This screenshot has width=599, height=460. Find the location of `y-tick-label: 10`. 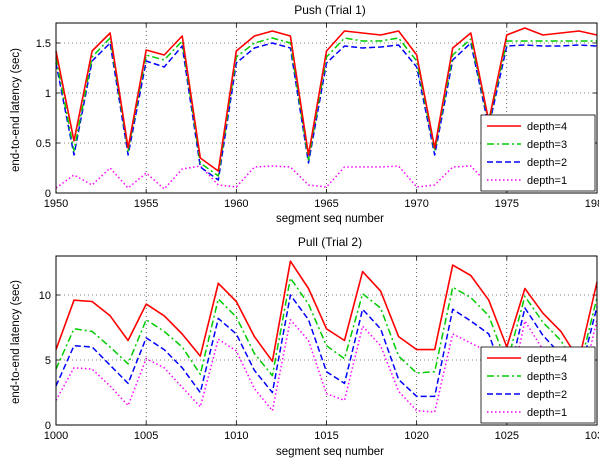

y-tick-label: 10 is located at coordinates (45, 296).